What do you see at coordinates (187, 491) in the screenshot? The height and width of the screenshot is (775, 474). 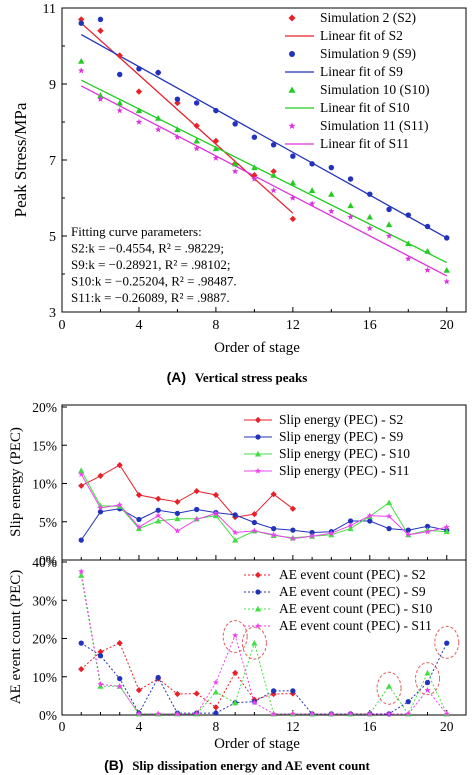 I see `chart-b-top-line-slip-energy-pec-s2` at bounding box center [187, 491].